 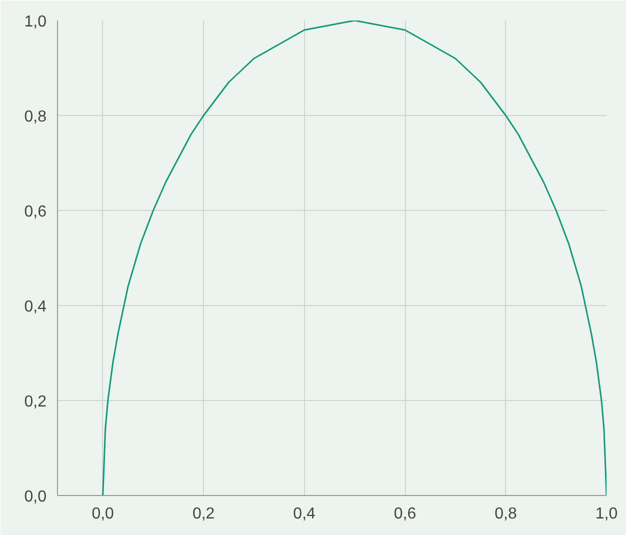 I want to click on x-tick-label: 0,2, so click(x=203, y=514).